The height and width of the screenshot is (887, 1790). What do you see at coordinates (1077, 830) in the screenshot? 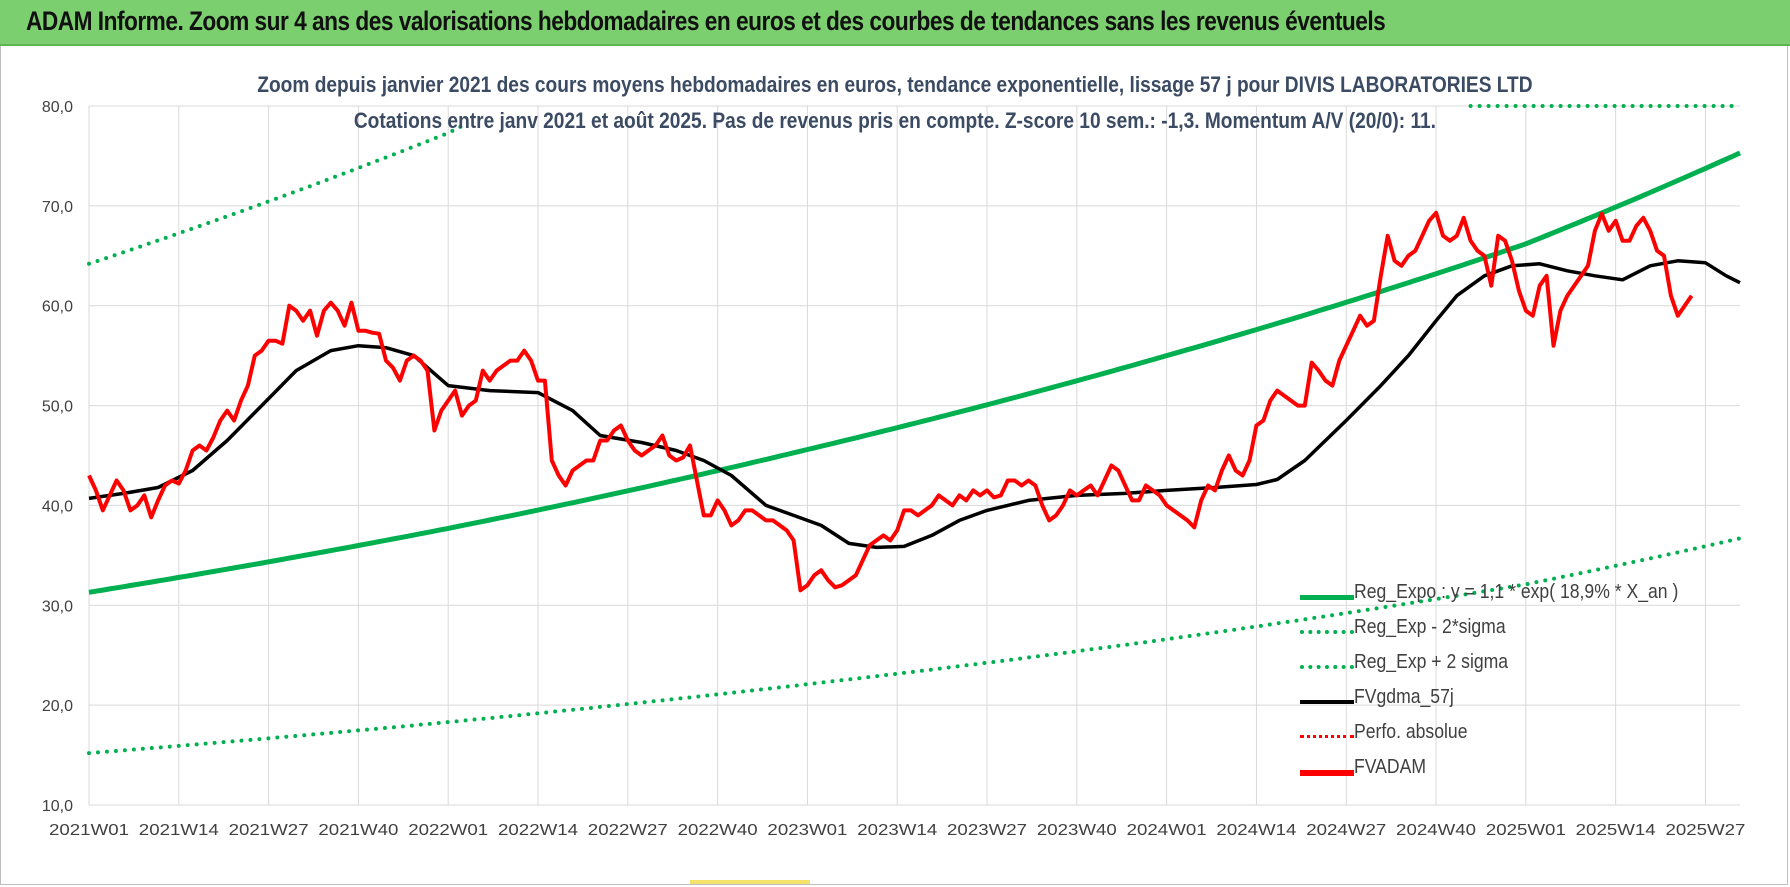
I see `x-tick-label: 2023W40` at bounding box center [1077, 830].